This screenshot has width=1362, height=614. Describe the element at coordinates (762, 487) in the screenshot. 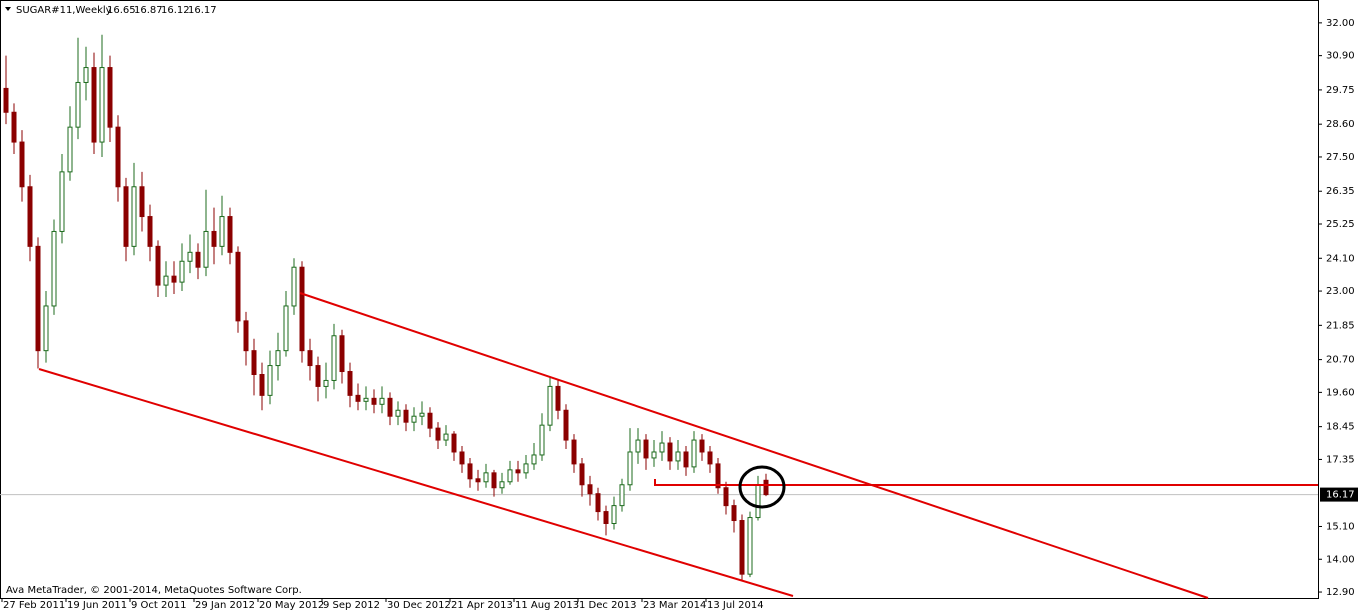

I see `highlight-circle` at that location.